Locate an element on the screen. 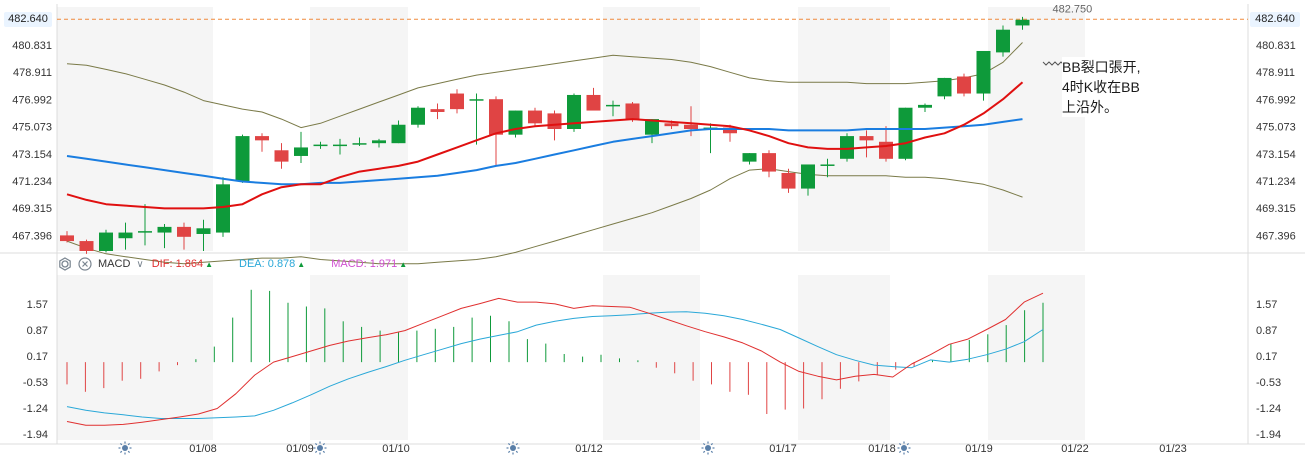 The height and width of the screenshot is (457, 1305). x-axis-label: 01/18 is located at coordinates (882, 449).